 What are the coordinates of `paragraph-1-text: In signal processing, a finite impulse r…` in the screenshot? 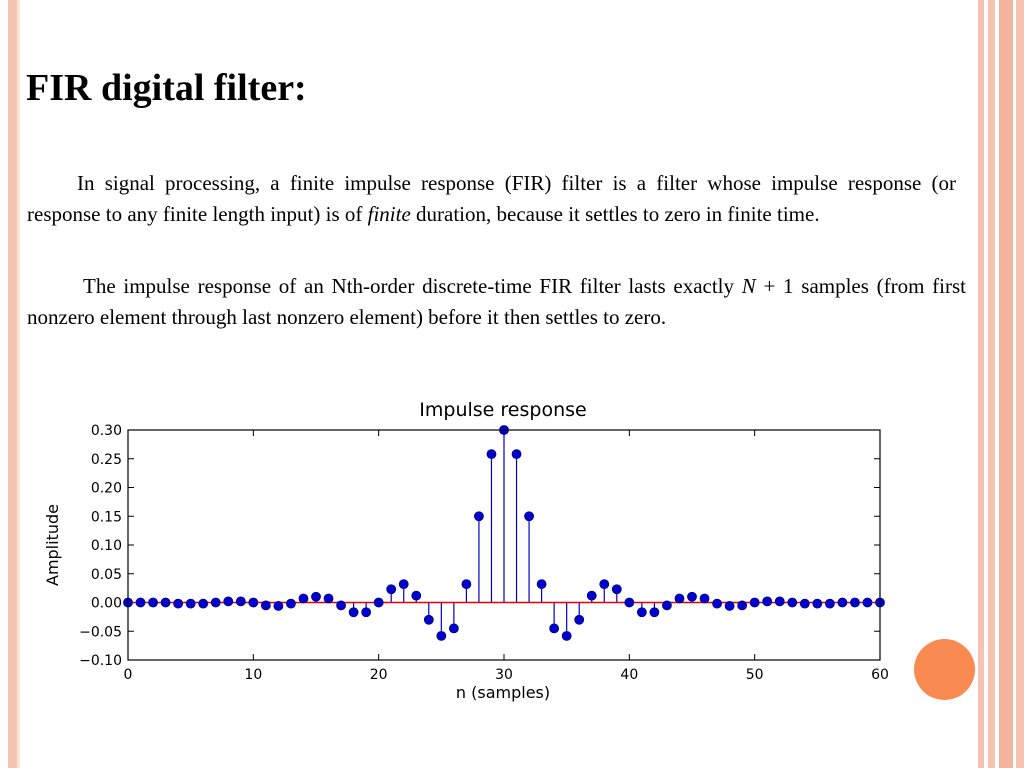 It's located at (491, 198).